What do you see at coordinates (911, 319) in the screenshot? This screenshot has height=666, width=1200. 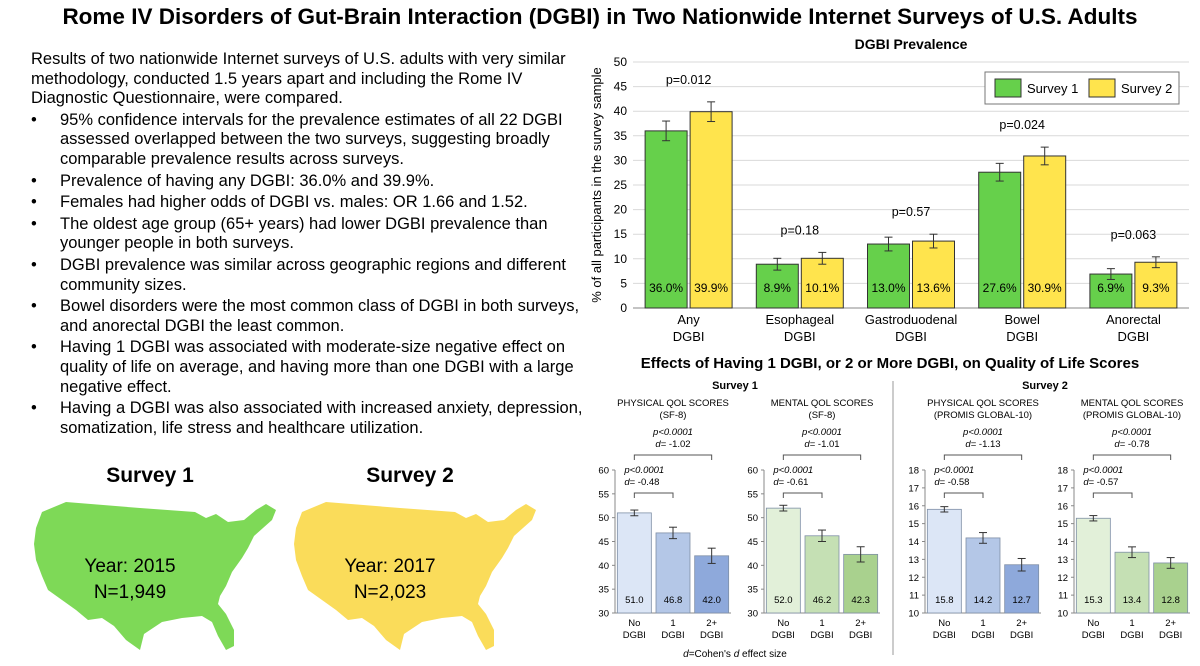 I see `x-tick-label: Gastroduodenal` at bounding box center [911, 319].